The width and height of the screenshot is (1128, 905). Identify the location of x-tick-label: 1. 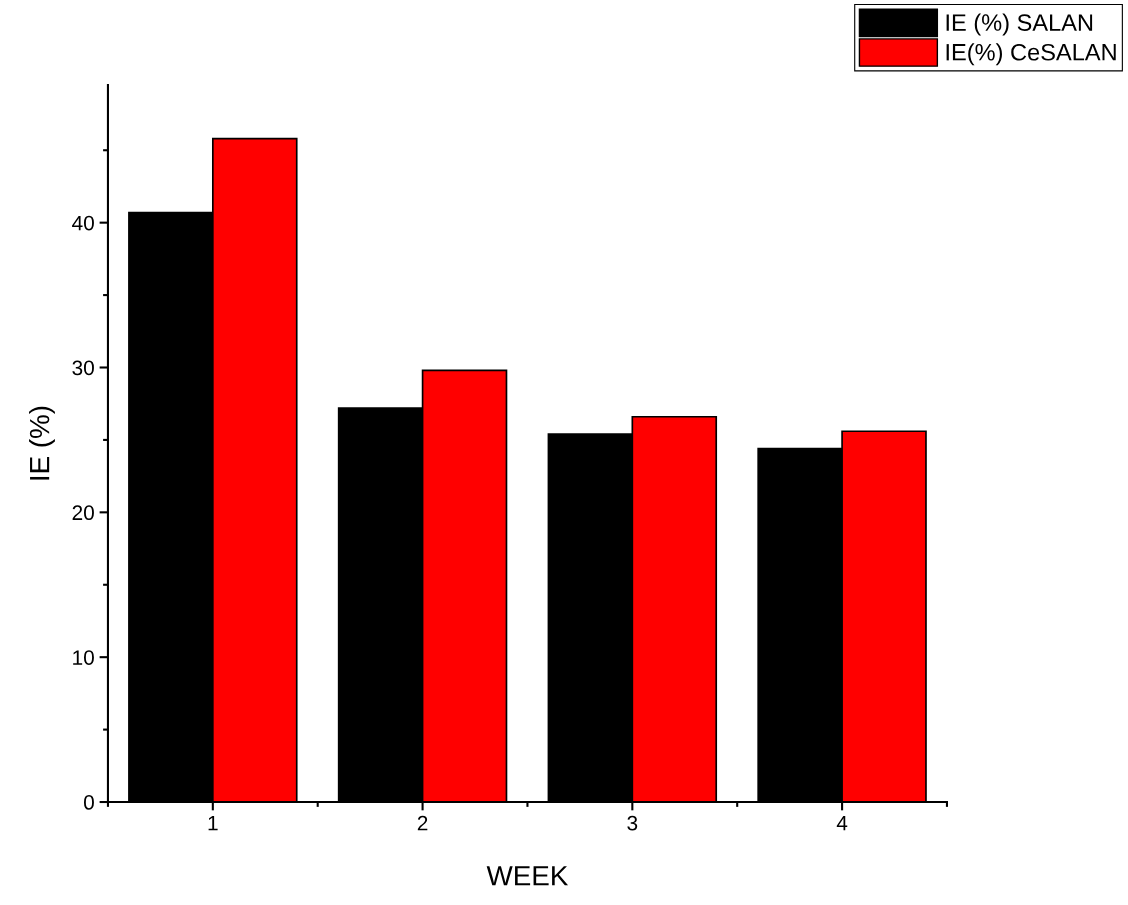
(213, 823).